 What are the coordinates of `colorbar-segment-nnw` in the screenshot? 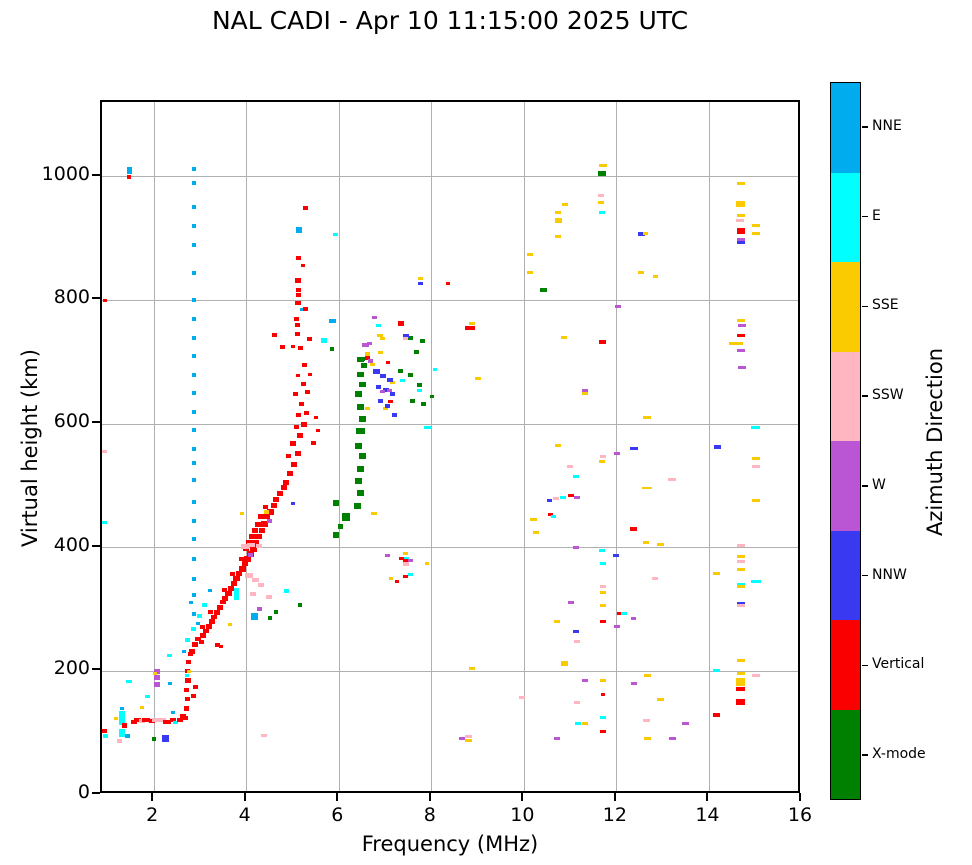 It's located at (845, 575).